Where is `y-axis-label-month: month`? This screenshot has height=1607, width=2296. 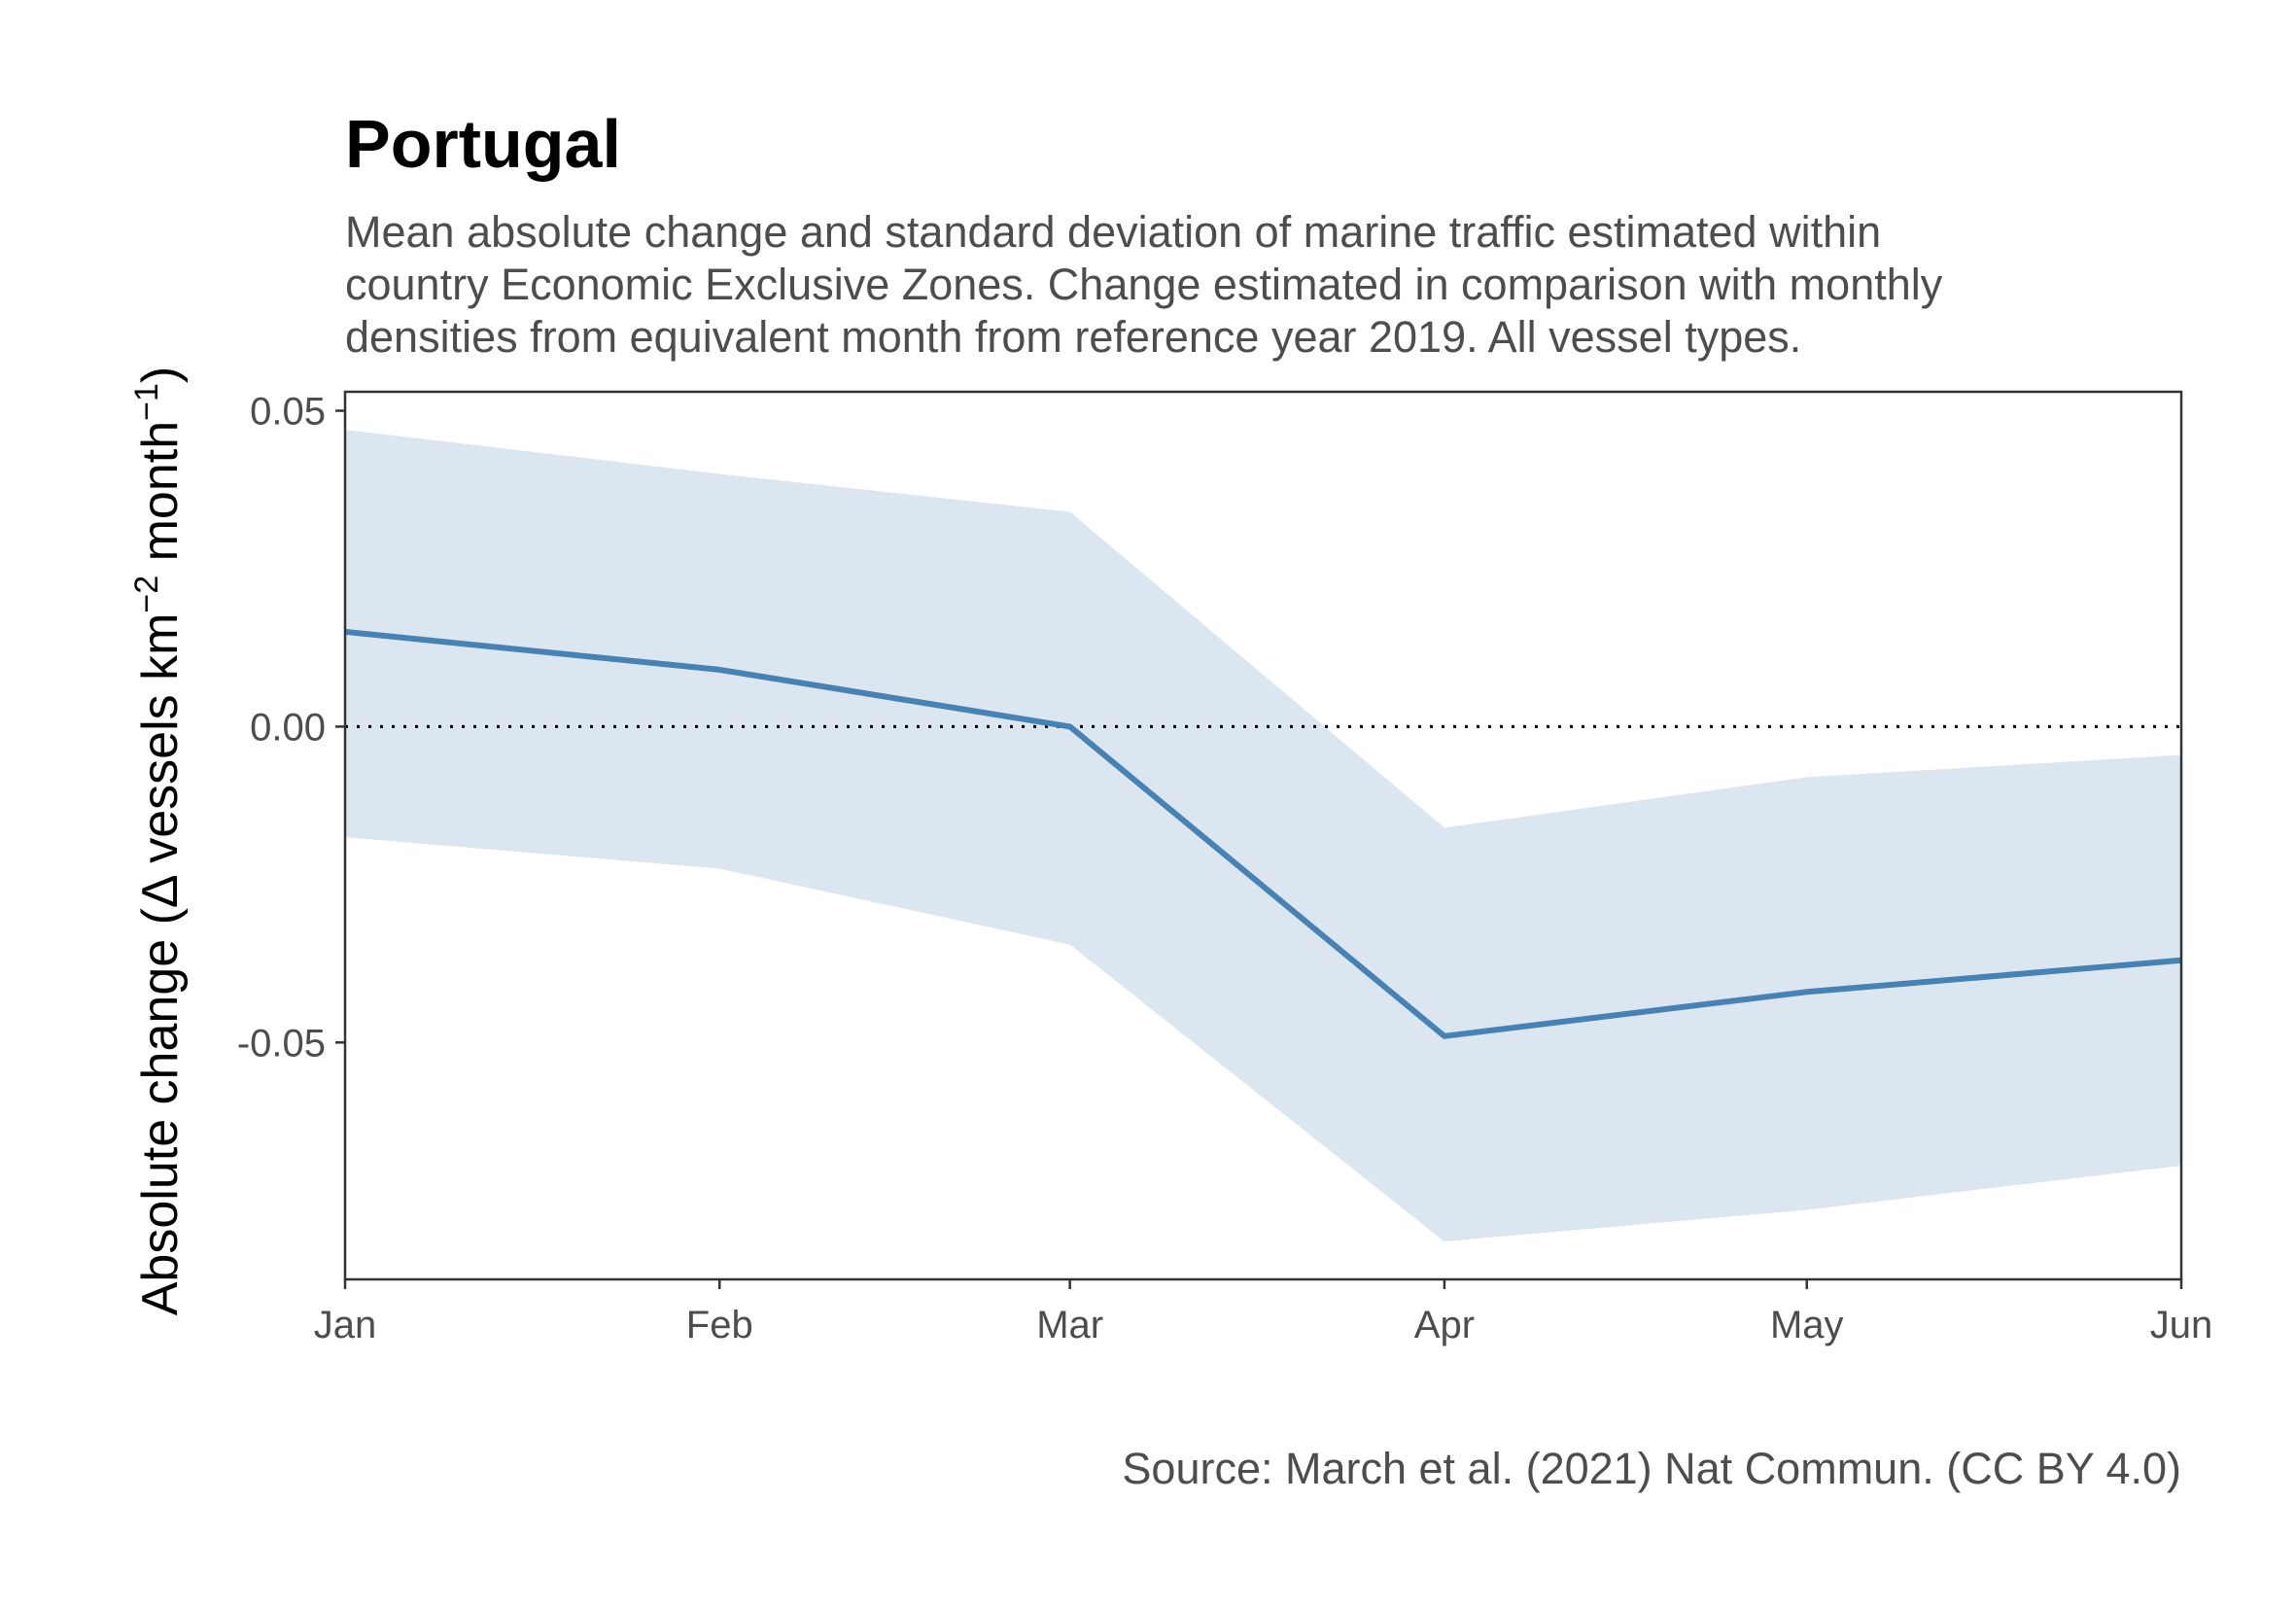 y-axis-label-month: month is located at coordinates (160, 499).